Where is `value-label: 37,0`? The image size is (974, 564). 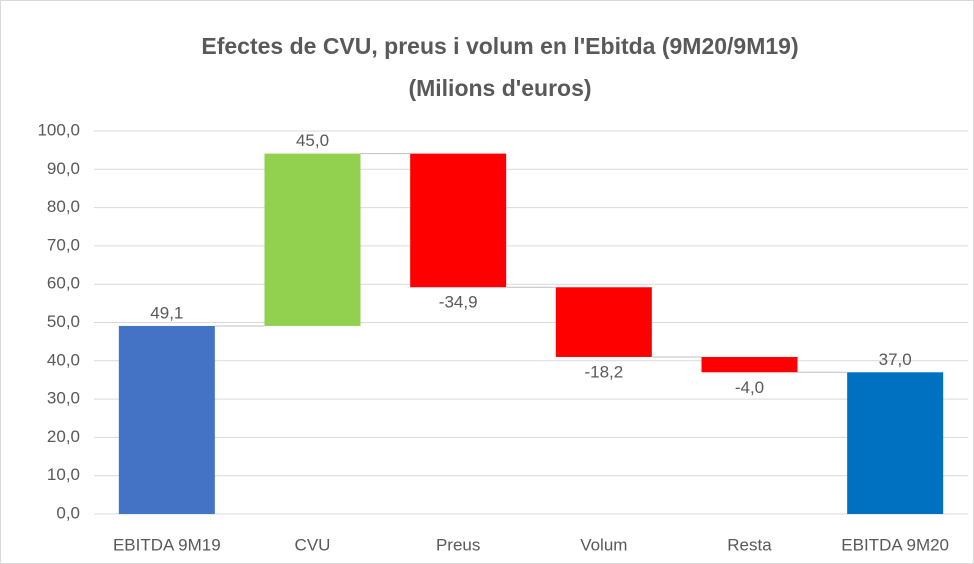
value-label: 37,0 is located at coordinates (895, 359).